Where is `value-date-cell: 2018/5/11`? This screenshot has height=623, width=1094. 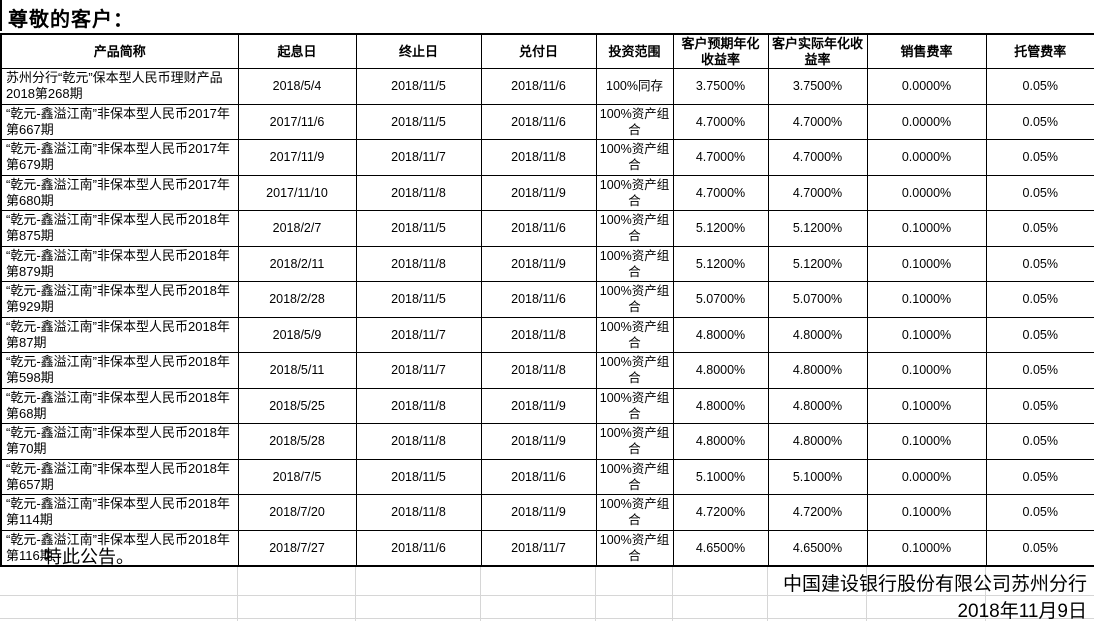 value-date-cell: 2018/5/11 is located at coordinates (297, 370).